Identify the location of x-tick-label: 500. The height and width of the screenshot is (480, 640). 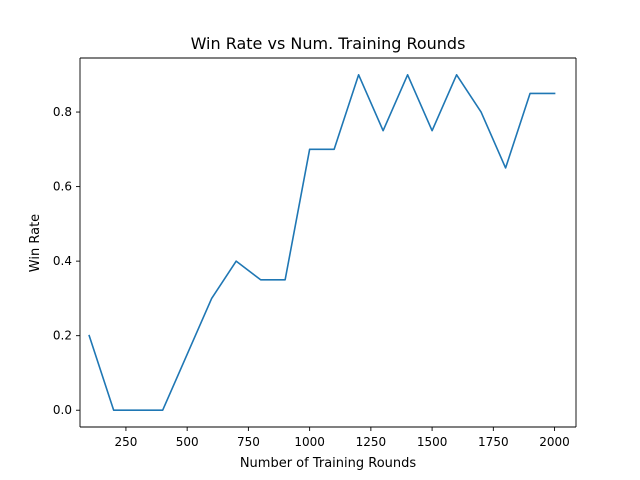
(187, 442).